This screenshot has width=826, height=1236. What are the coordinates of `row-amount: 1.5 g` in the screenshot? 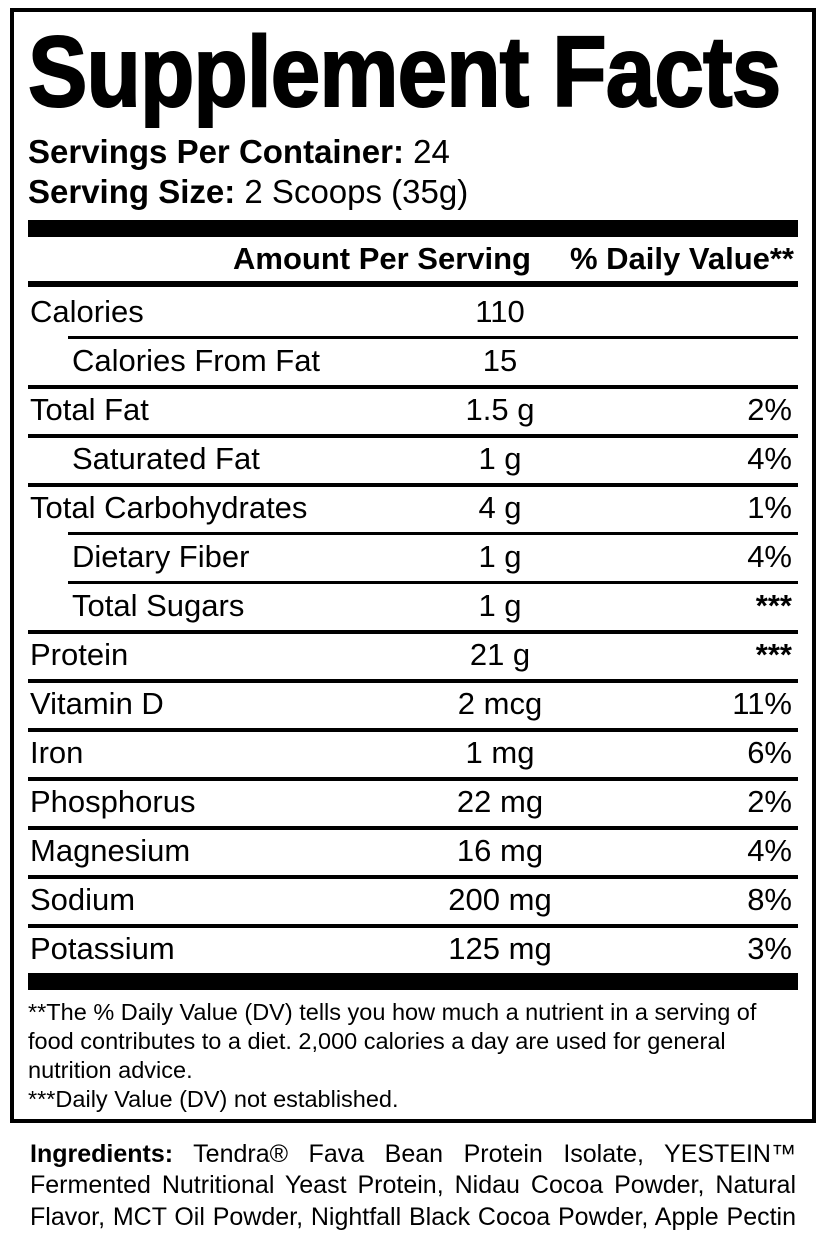 It's located at (500, 409).